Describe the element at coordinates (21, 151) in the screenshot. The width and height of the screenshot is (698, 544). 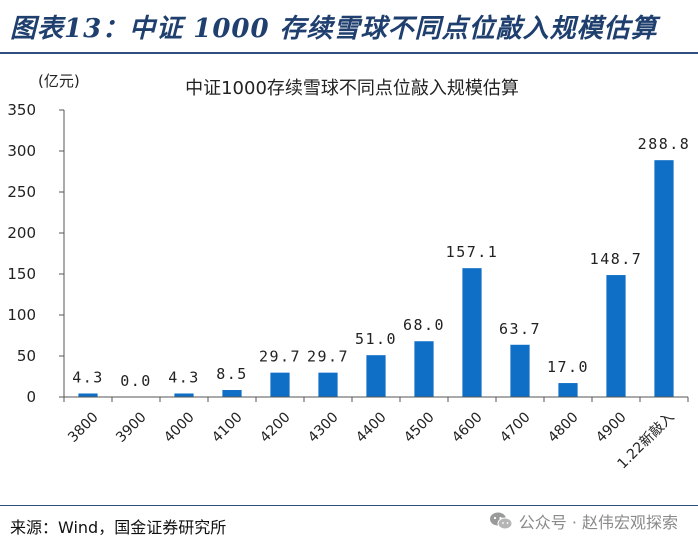
I see `y-tick-label: 300` at that location.